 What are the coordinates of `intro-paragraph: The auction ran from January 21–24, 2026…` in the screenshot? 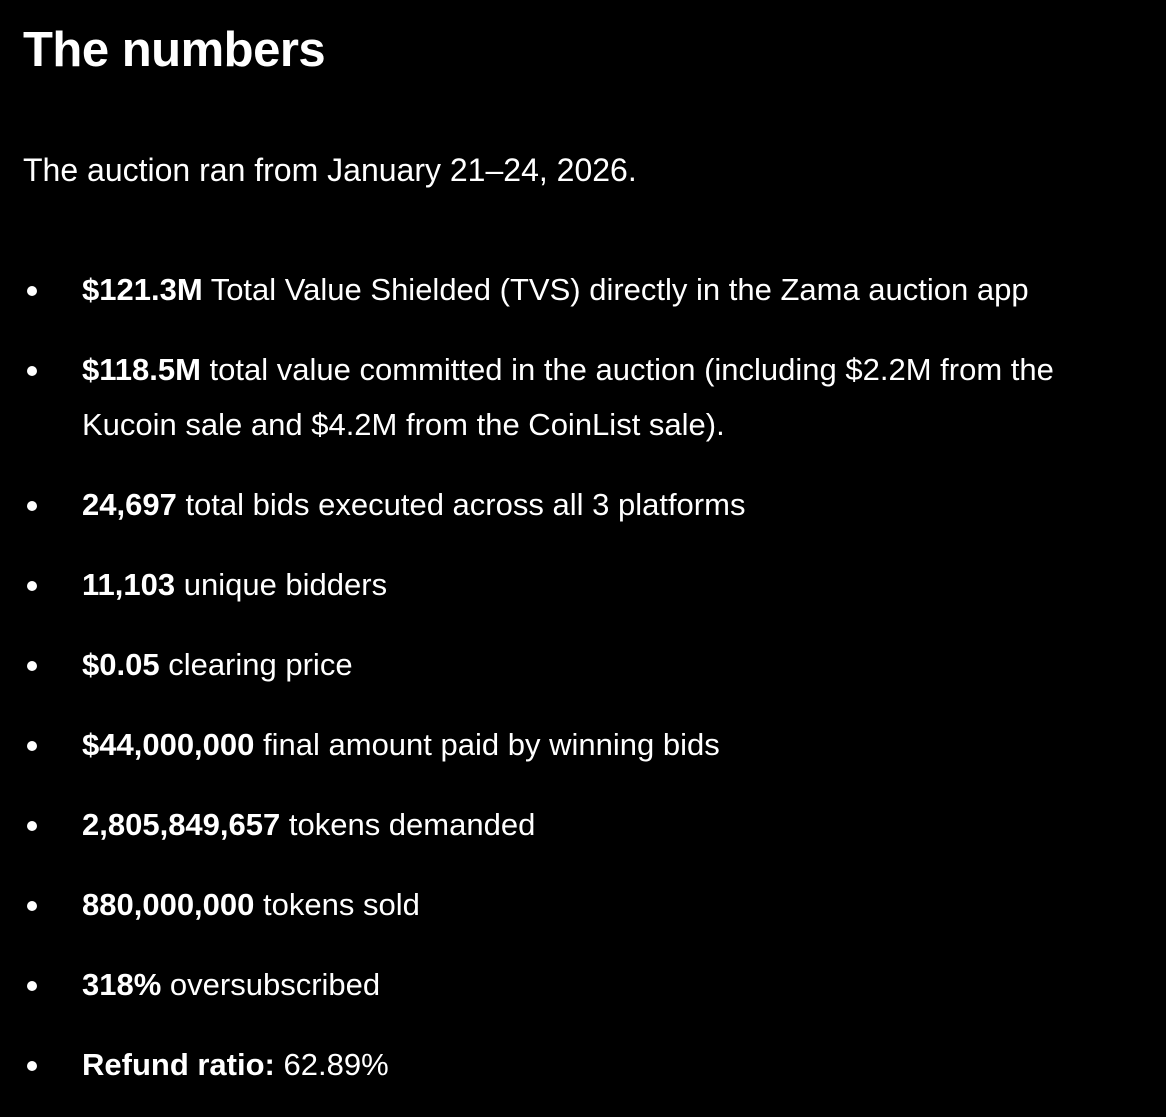 It's located at (330, 170).